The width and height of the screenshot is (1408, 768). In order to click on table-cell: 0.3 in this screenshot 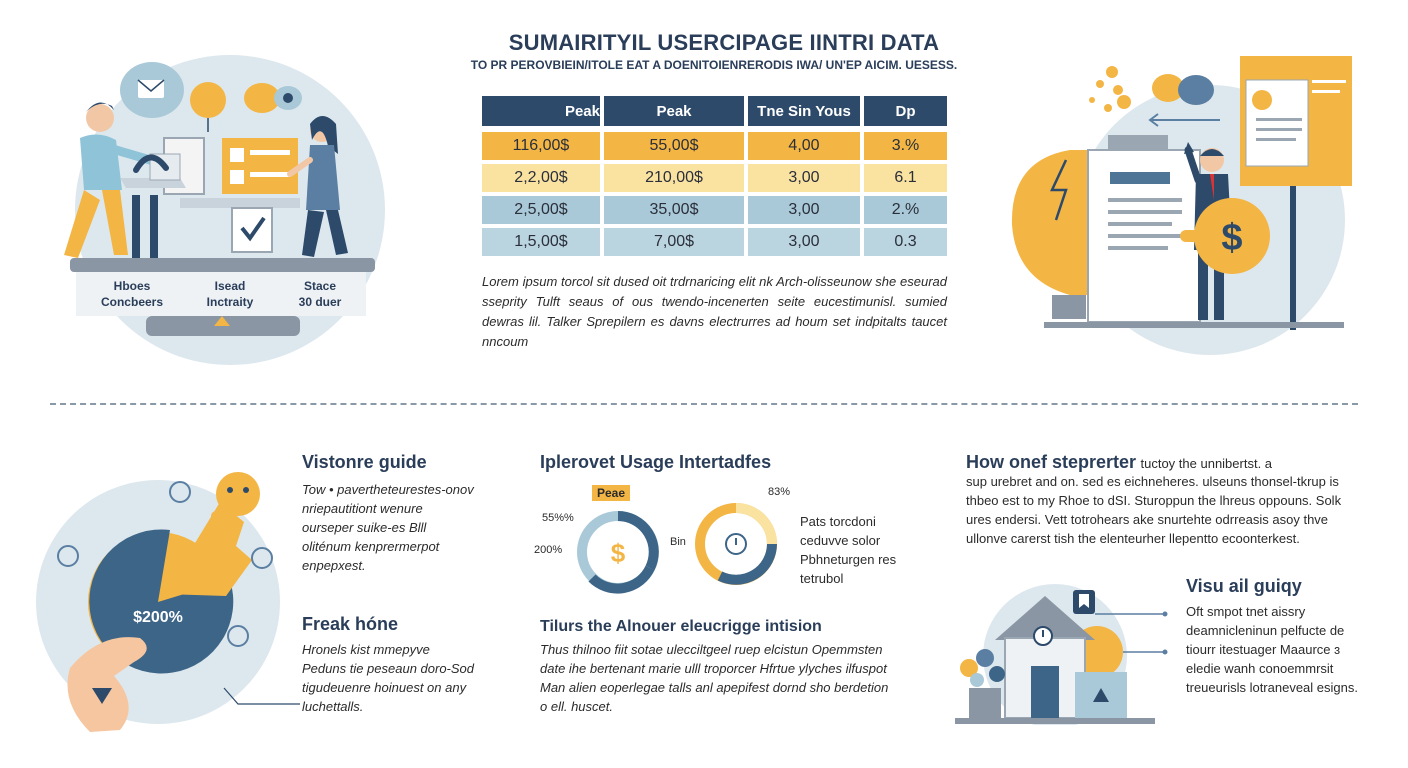, I will do `click(905, 242)`.